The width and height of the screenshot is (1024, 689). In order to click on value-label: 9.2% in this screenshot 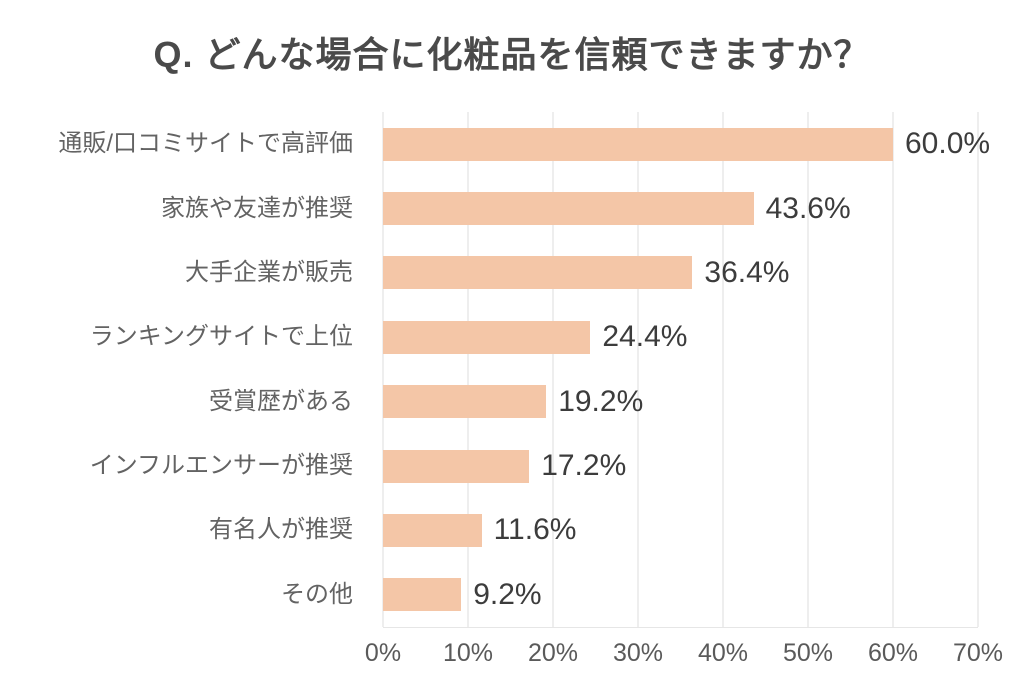, I will do `click(507, 594)`.